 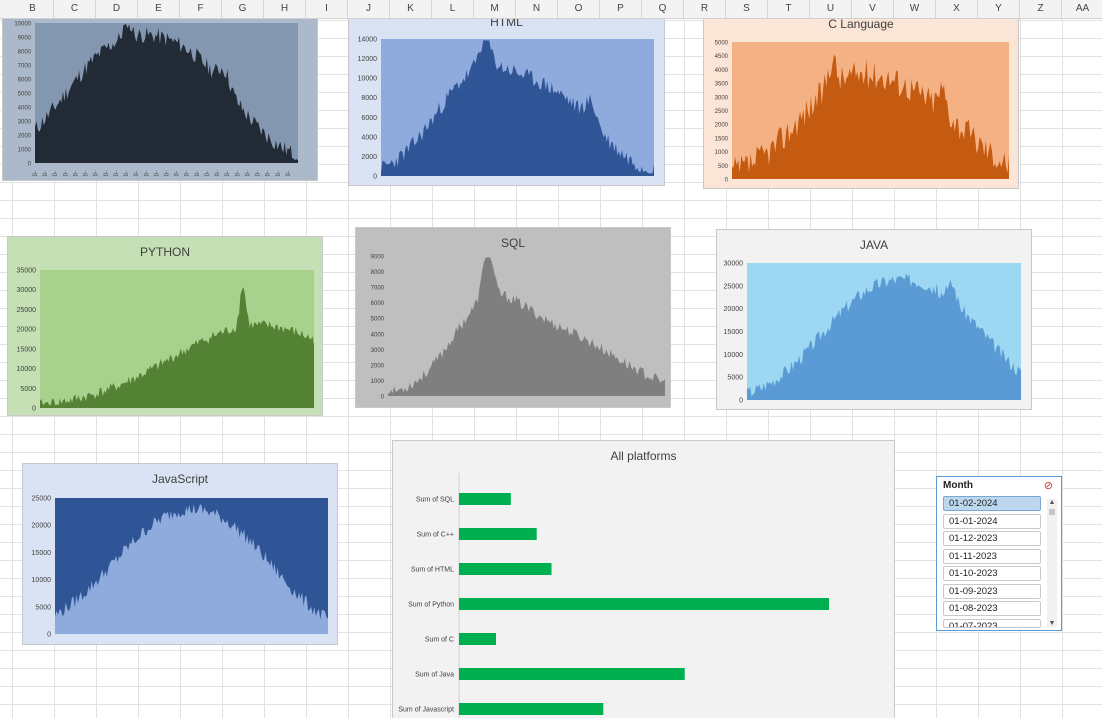 What do you see at coordinates (723, 167) in the screenshot?
I see `chart-c-language-y-tick: 500` at bounding box center [723, 167].